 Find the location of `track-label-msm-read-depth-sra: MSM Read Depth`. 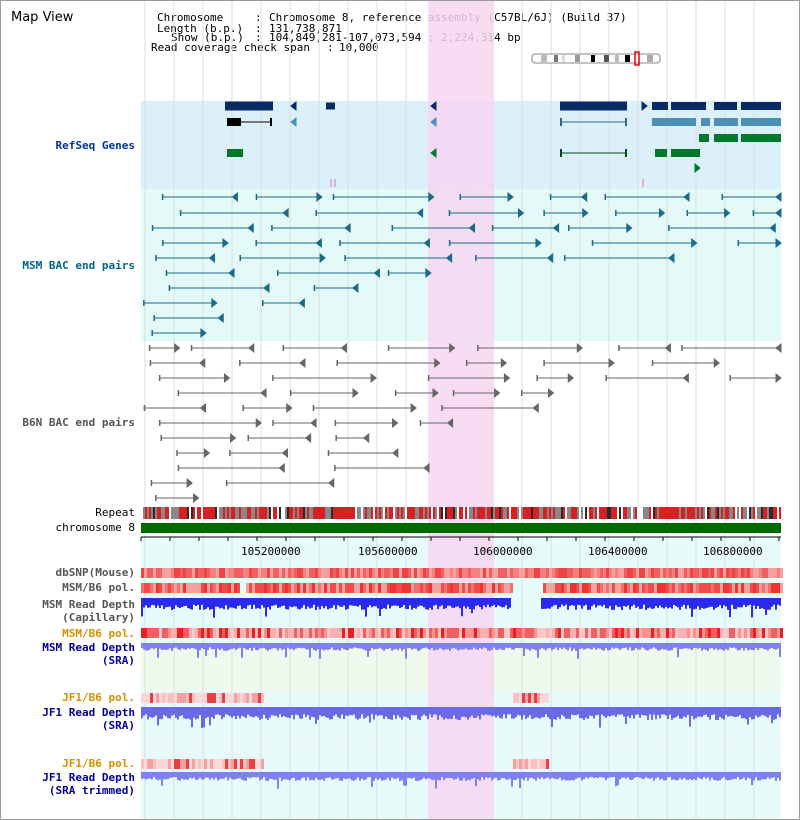

track-label-msm-read-depth-sra: MSM Read Depth is located at coordinates (88, 647).